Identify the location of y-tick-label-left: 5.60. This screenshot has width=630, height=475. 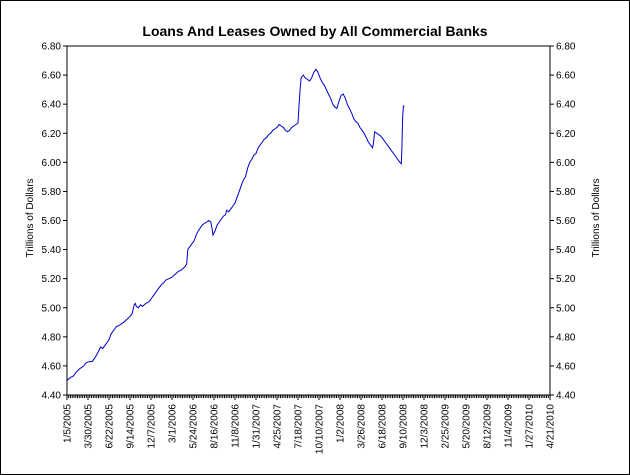
(52, 221).